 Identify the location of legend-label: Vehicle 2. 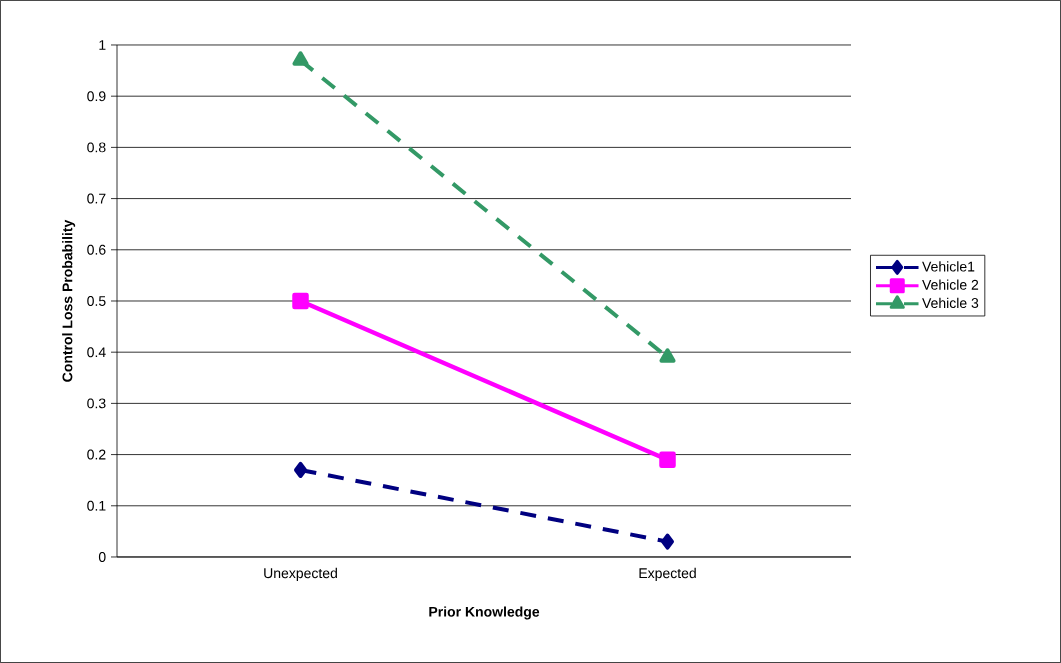
(950, 284).